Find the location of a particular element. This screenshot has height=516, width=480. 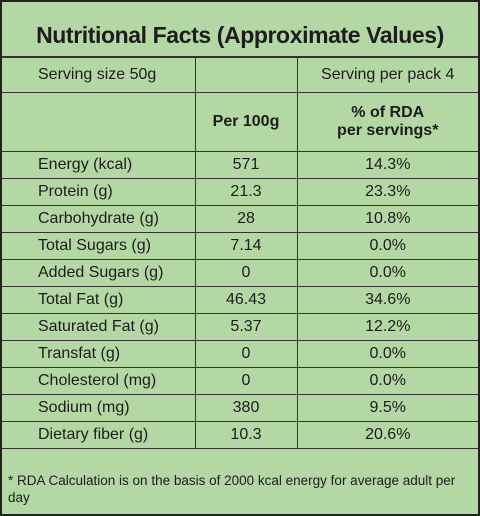

nutrient-row: Total Sugars (g) 7.14 0.0% is located at coordinates (240, 246).